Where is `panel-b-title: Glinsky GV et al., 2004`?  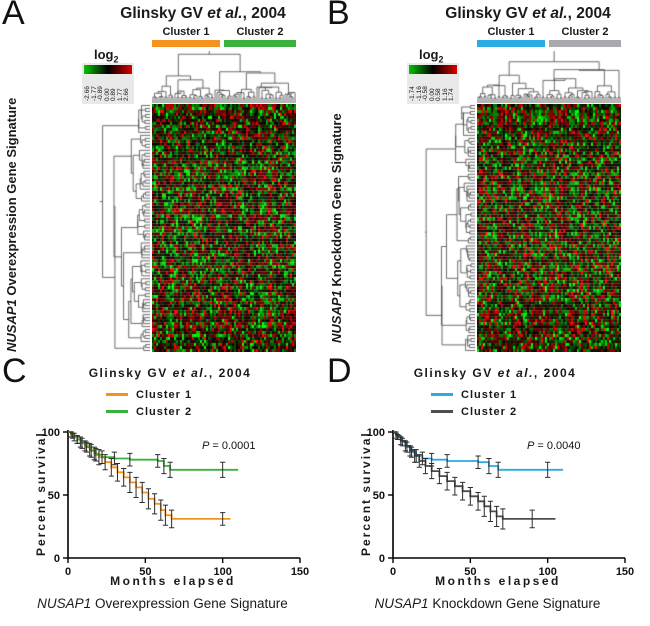
panel-b-title: Glinsky GV et al., 2004 is located at coordinates (528, 14).